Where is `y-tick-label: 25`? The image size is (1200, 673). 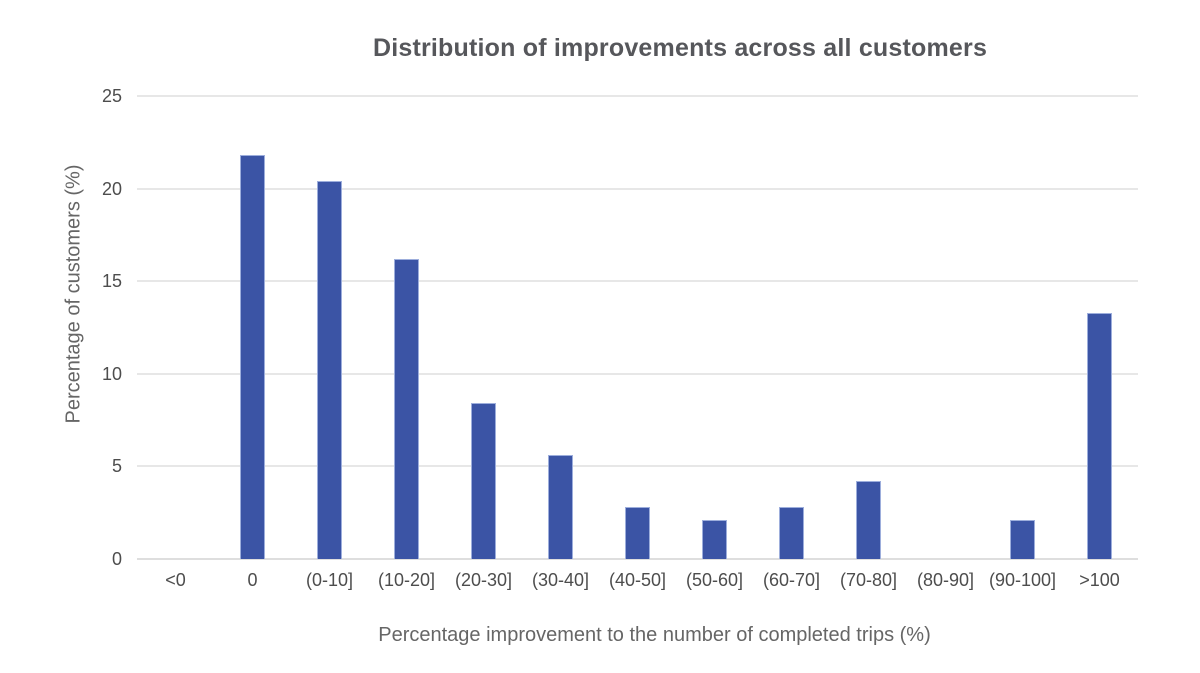 y-tick-label: 25 is located at coordinates (111, 96).